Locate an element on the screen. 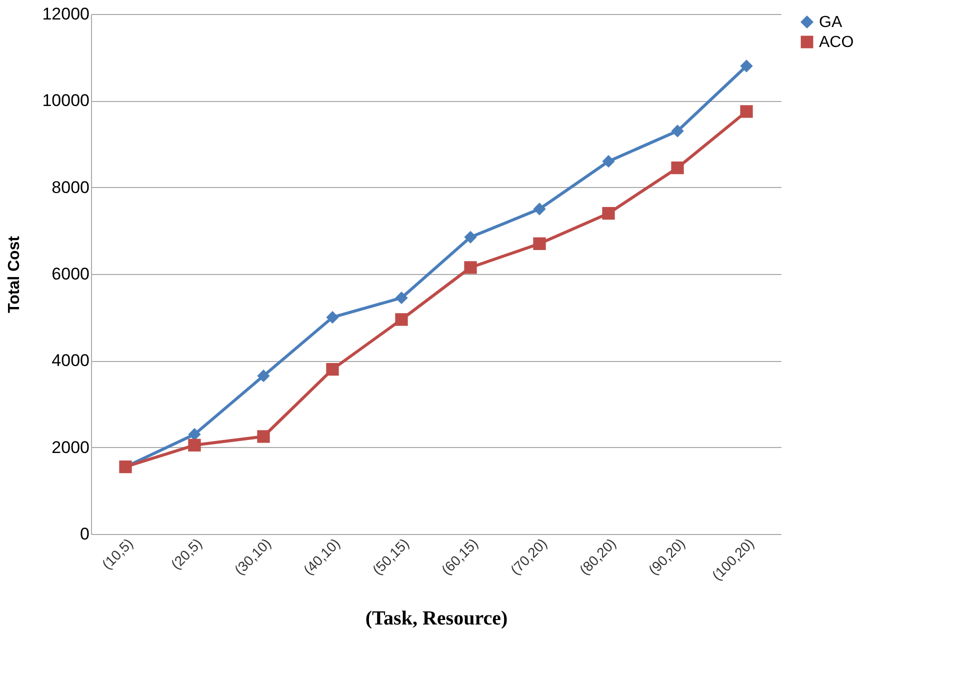 Image resolution: width=980 pixels, height=699 pixels. y-tick-label: 4000 is located at coordinates (71, 360).